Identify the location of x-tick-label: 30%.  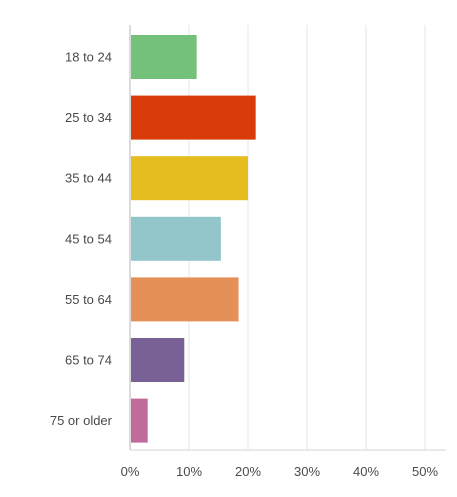
(307, 471).